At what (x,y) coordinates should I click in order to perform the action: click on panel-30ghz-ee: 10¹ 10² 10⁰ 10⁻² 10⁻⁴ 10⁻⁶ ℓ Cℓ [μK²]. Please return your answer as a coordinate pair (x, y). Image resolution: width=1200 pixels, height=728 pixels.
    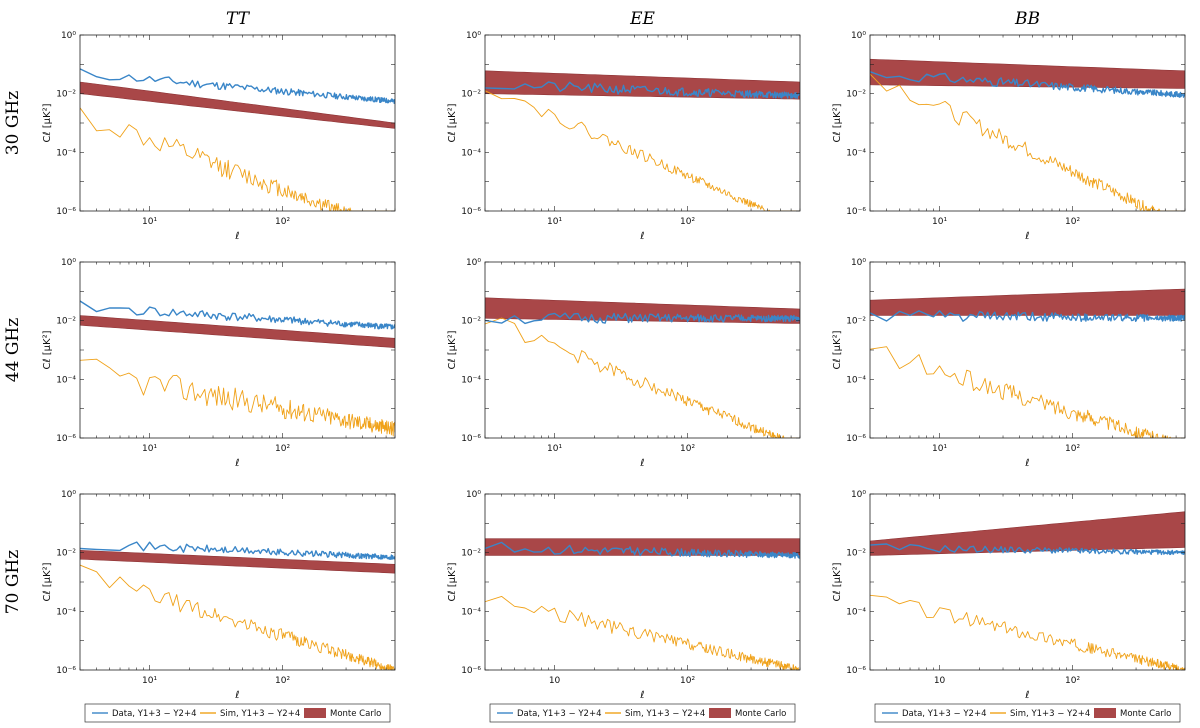
    Looking at the image, I should click on (624, 136).